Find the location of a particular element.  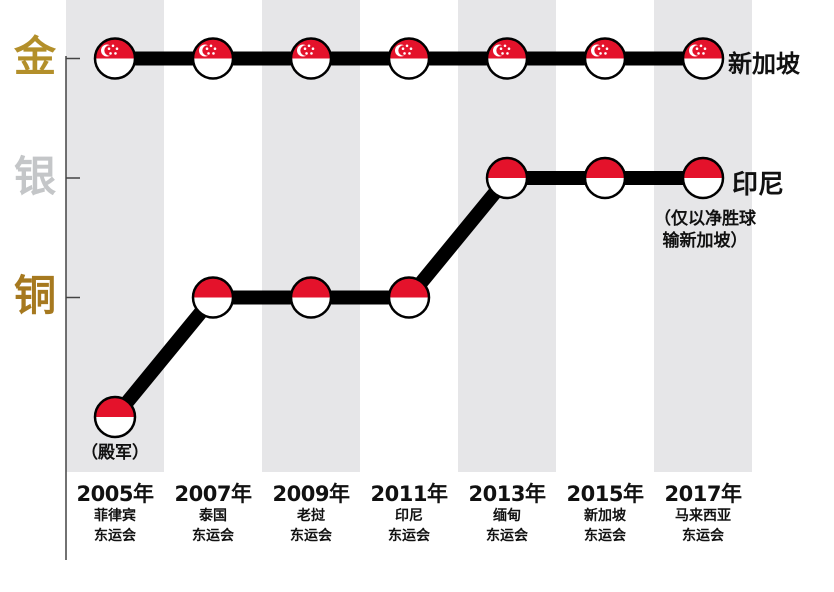

tick-year: 2011年 is located at coordinates (409, 494).